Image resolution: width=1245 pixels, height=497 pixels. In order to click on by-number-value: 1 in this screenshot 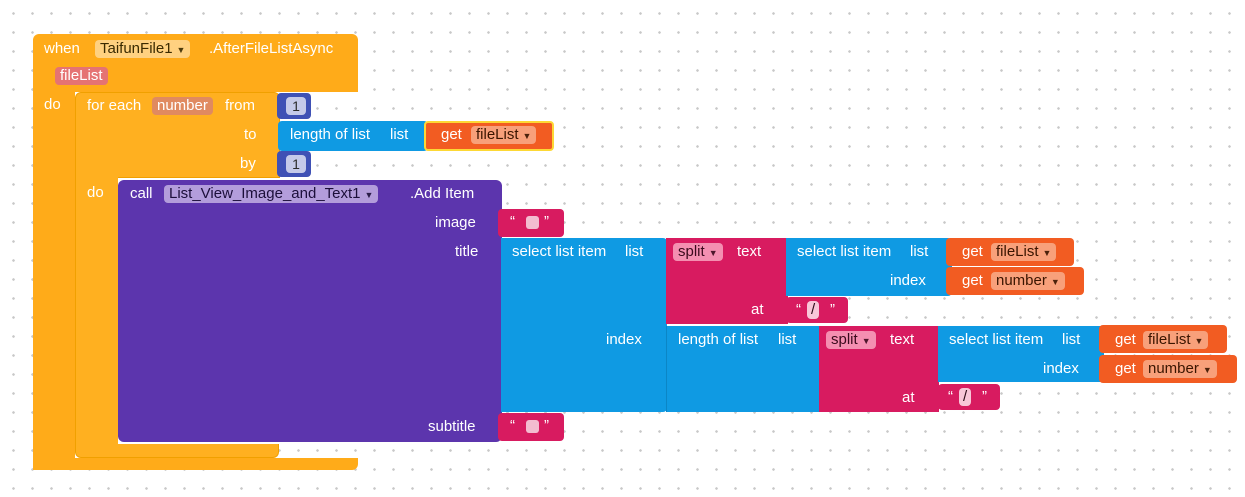, I will do `click(296, 164)`.